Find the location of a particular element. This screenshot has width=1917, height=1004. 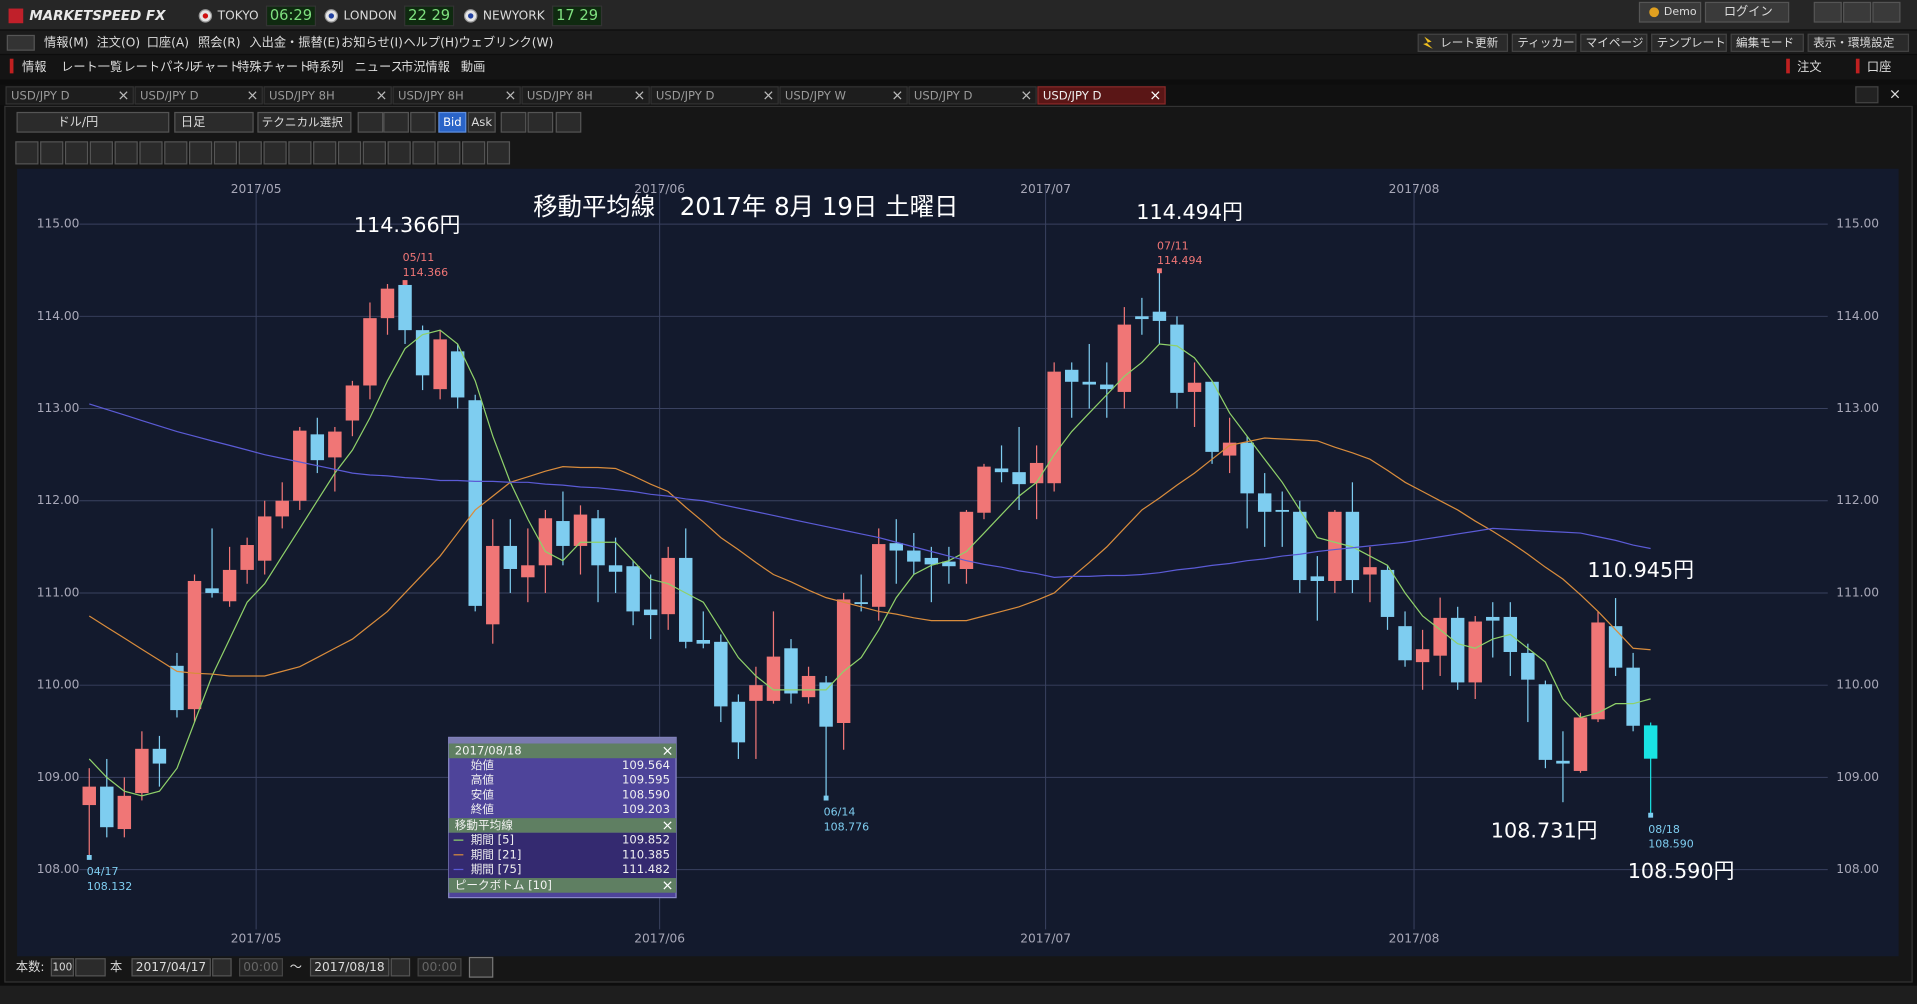

toolbar-item: 情報 is located at coordinates (34, 67).